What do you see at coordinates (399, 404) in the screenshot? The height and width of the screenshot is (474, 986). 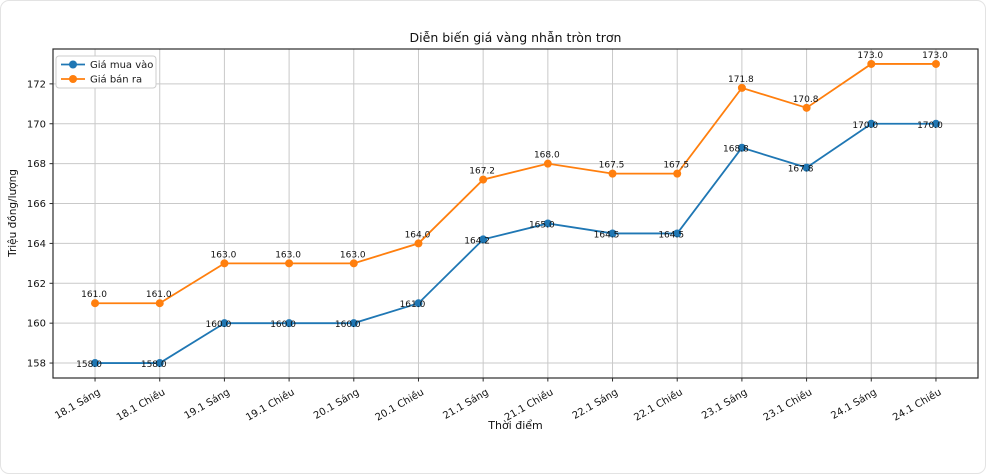 I see `svg-text: 20.1 Chiều` at bounding box center [399, 404].